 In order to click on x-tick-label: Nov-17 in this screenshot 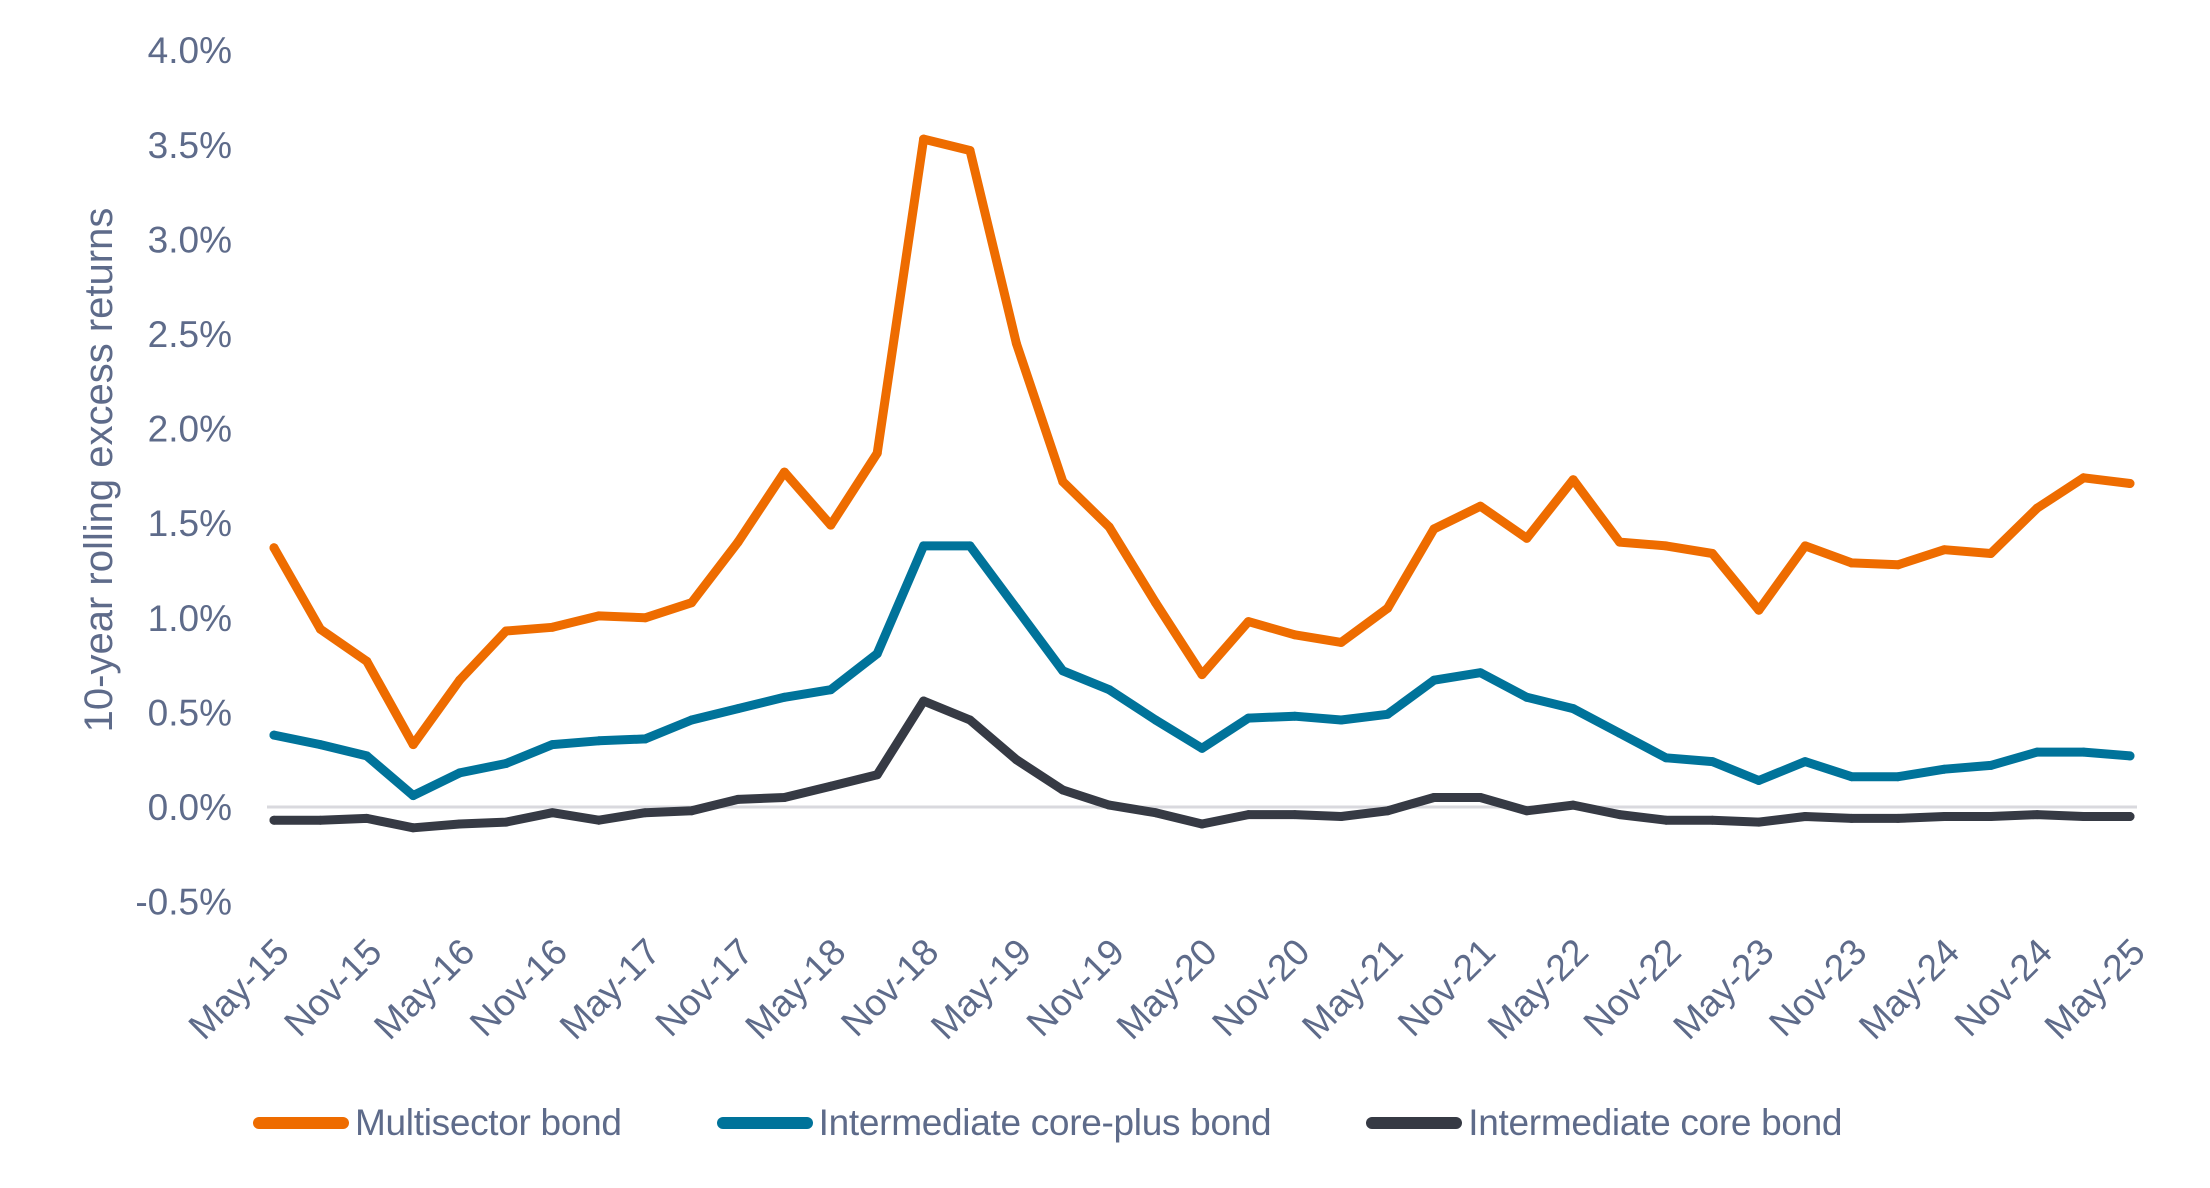, I will do `click(704, 987)`.